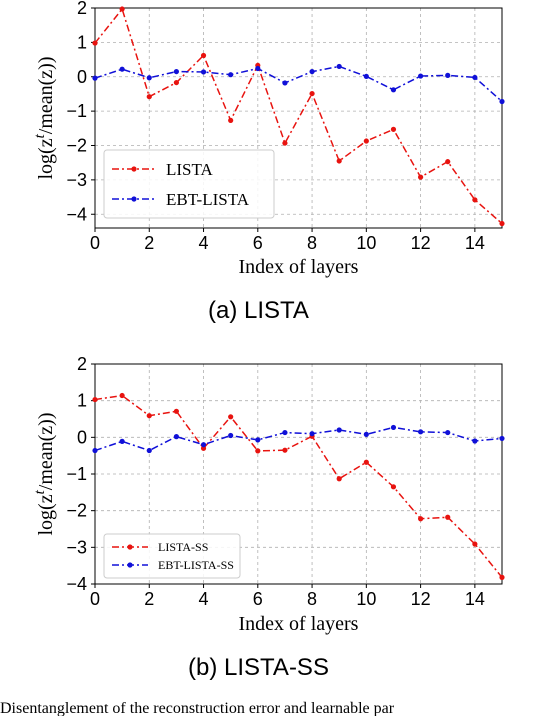  What do you see at coordinates (183, 547) in the screenshot?
I see `legend-label: LISTA-SS` at bounding box center [183, 547].